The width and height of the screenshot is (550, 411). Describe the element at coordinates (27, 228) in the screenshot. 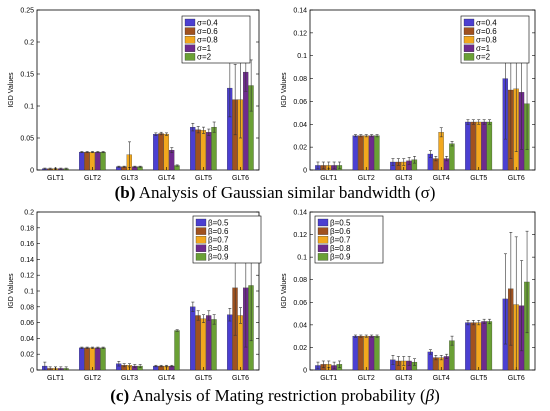

I see `y-tick-label: 0.18` at that location.